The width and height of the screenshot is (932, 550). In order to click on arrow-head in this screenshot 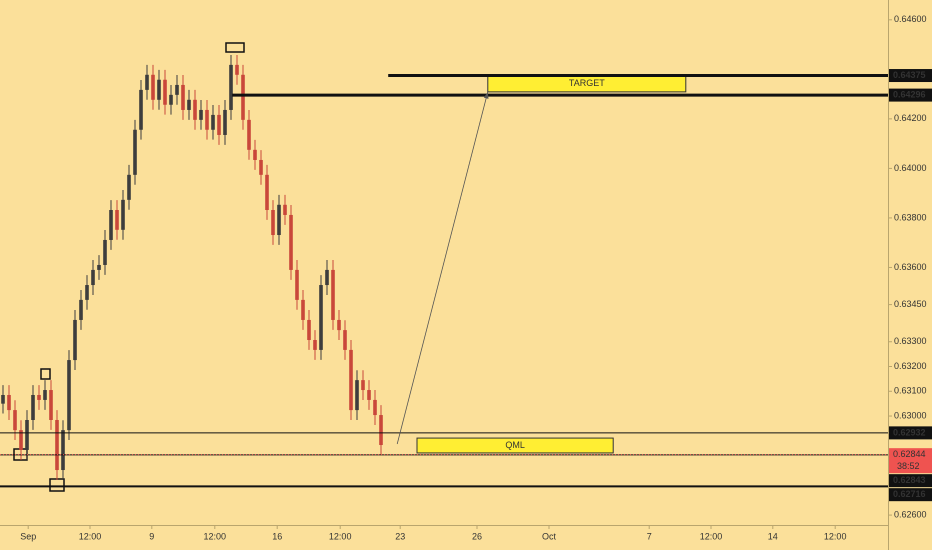, I will do `click(486, 95)`.